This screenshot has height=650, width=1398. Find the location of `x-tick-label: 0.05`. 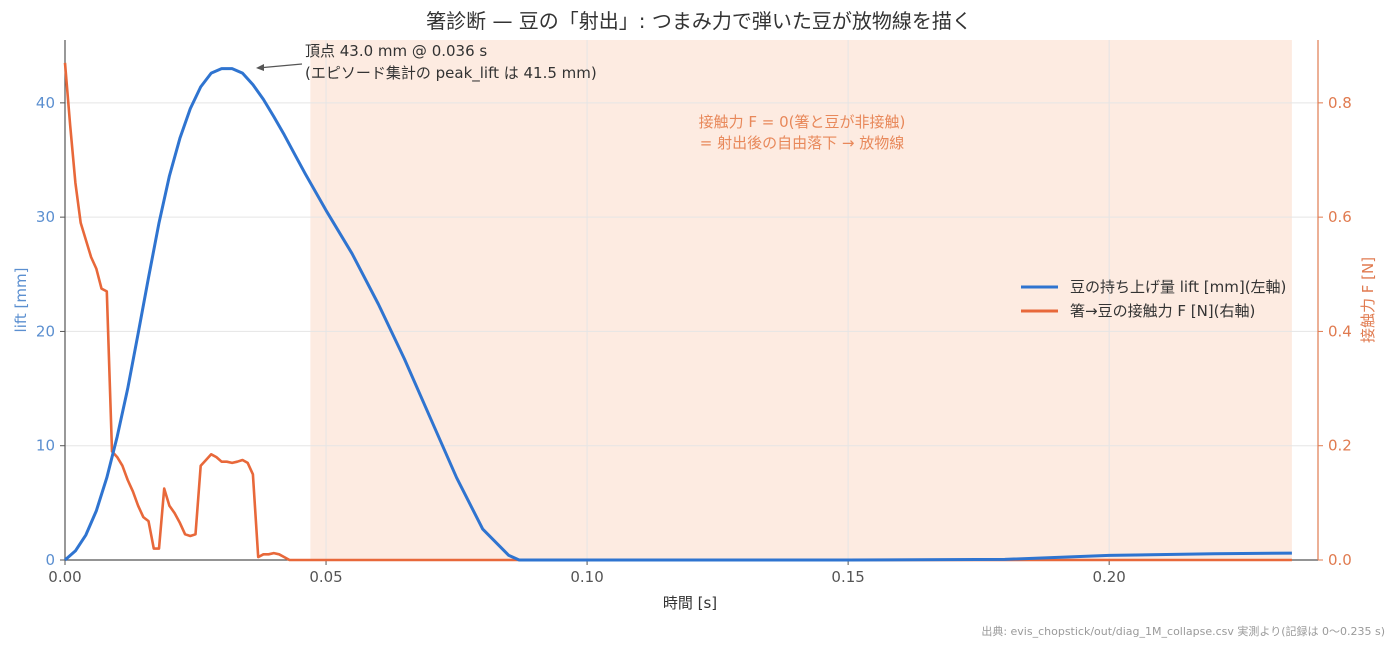

x-tick-label: 0.05 is located at coordinates (325, 577).